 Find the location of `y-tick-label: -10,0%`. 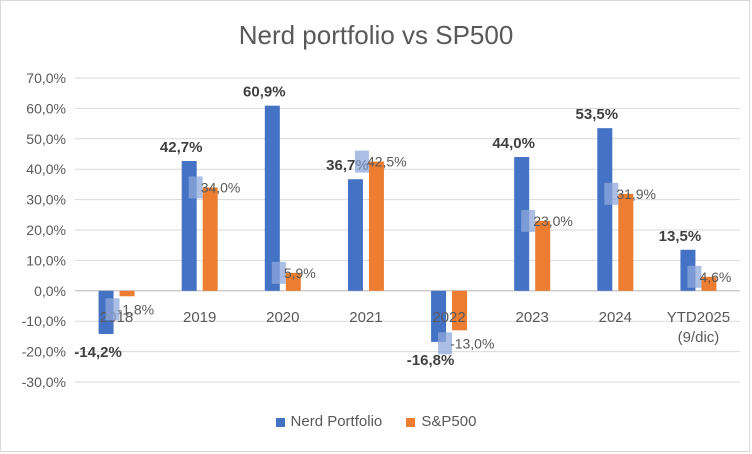

y-tick-label: -10,0% is located at coordinates (44, 321).